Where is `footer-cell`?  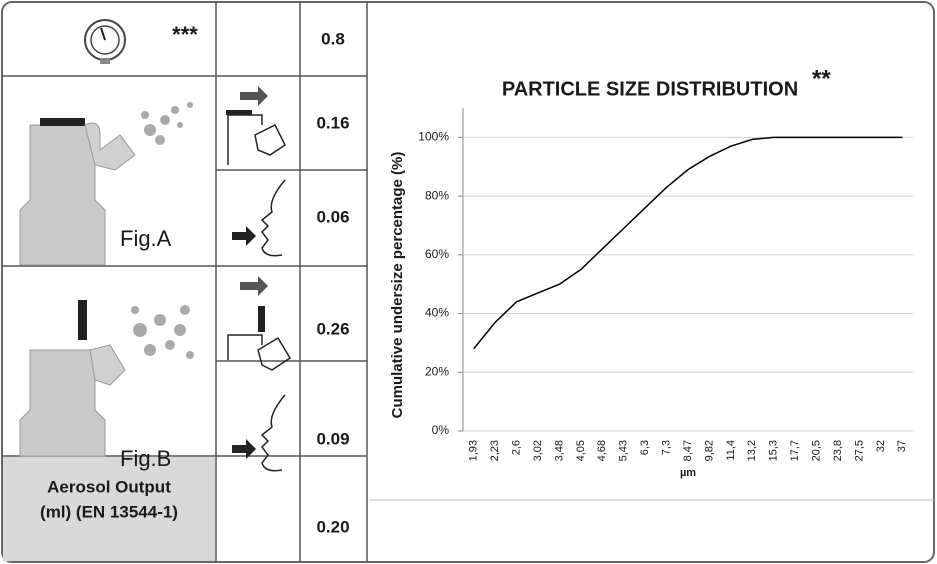 footer-cell is located at coordinates (109, 509).